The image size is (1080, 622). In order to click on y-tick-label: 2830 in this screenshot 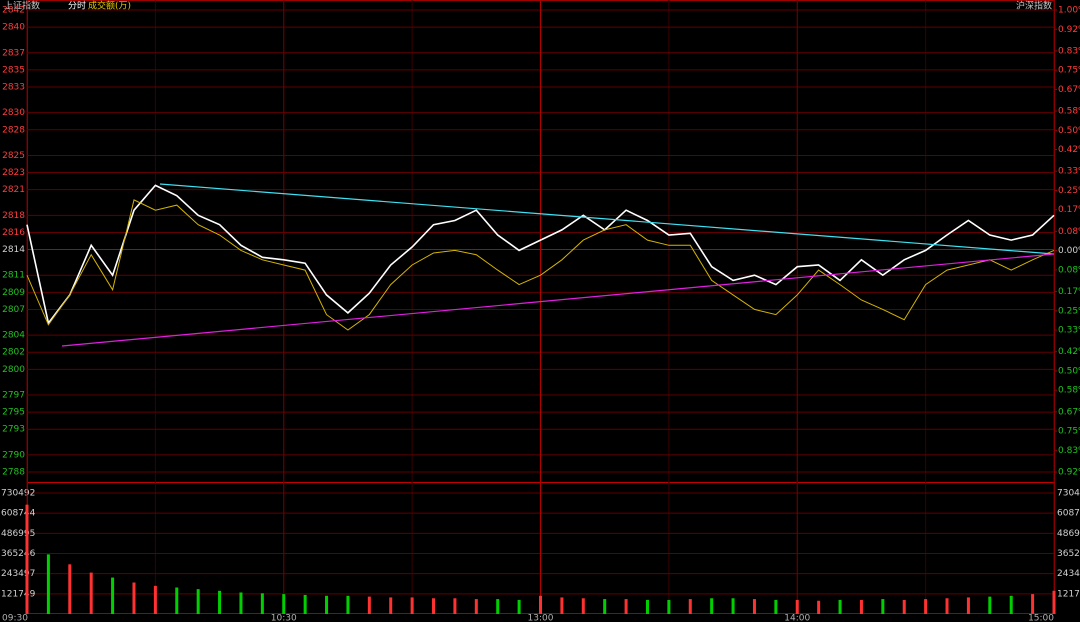, I will do `click(13, 113)`.